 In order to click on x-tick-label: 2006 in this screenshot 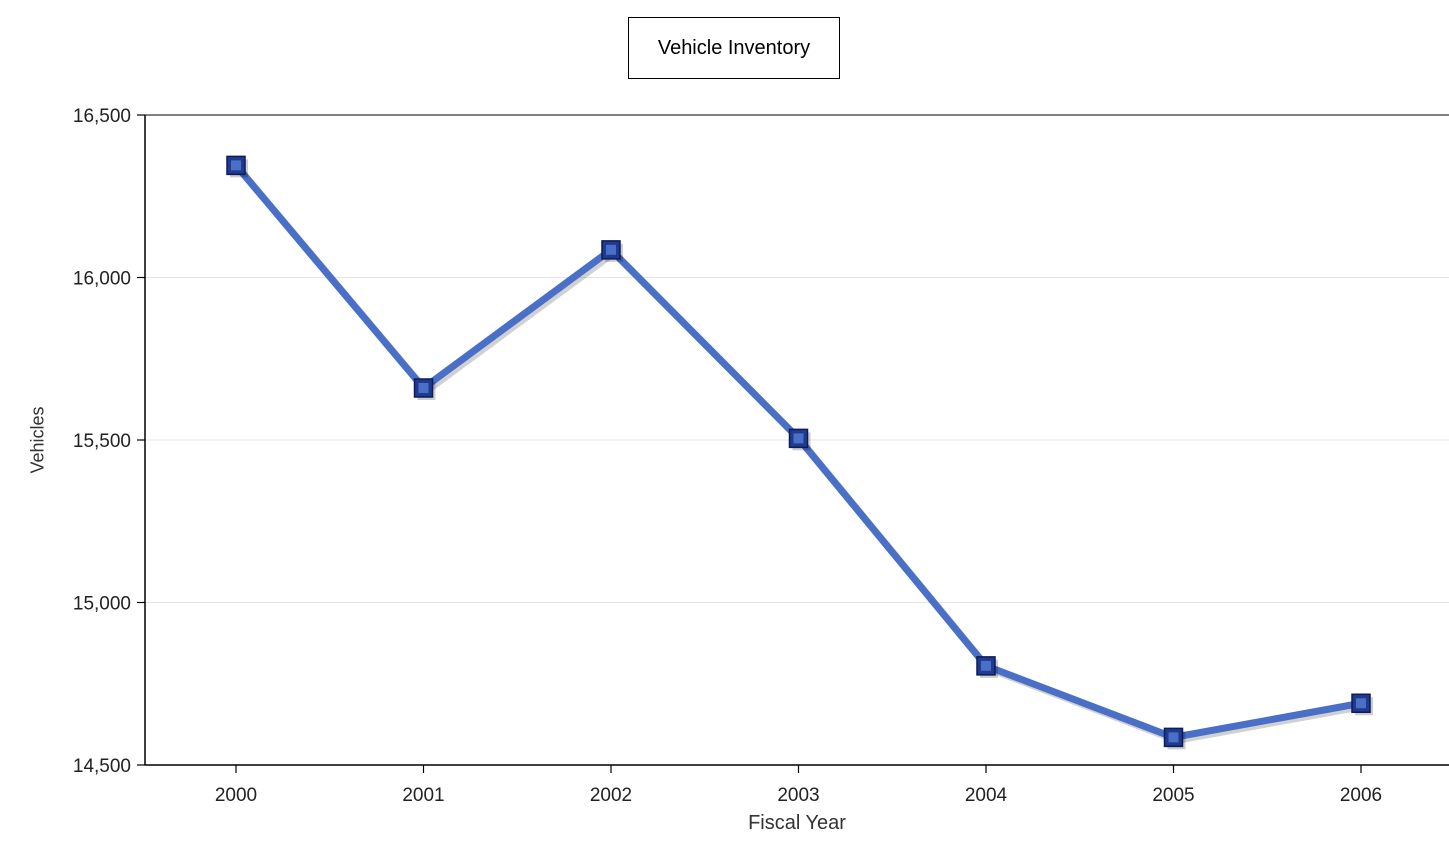, I will do `click(1361, 795)`.